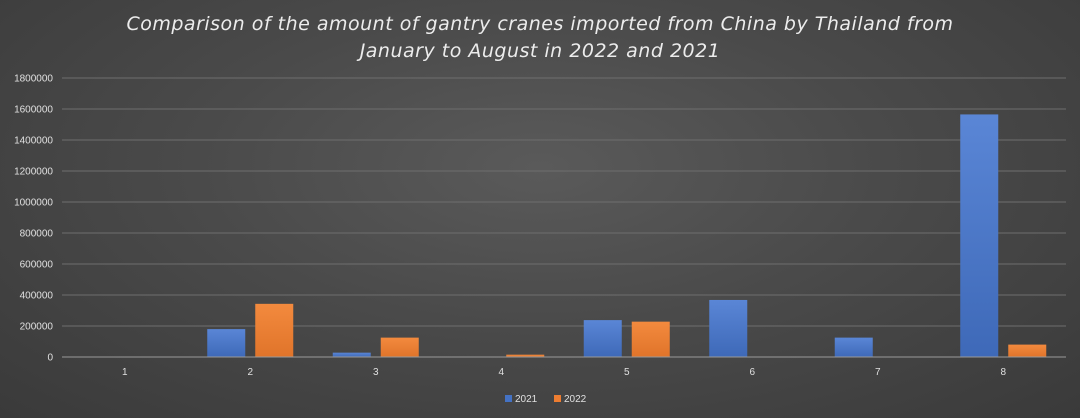  What do you see at coordinates (33, 172) in the screenshot?
I see `y-tick-label: 1200000` at bounding box center [33, 172].